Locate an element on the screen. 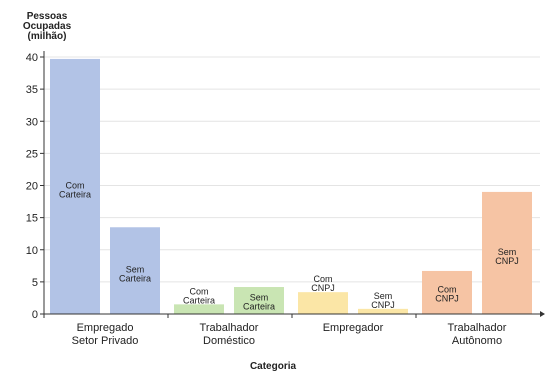 The image size is (546, 376). category-label: Empregador is located at coordinates (353, 328).